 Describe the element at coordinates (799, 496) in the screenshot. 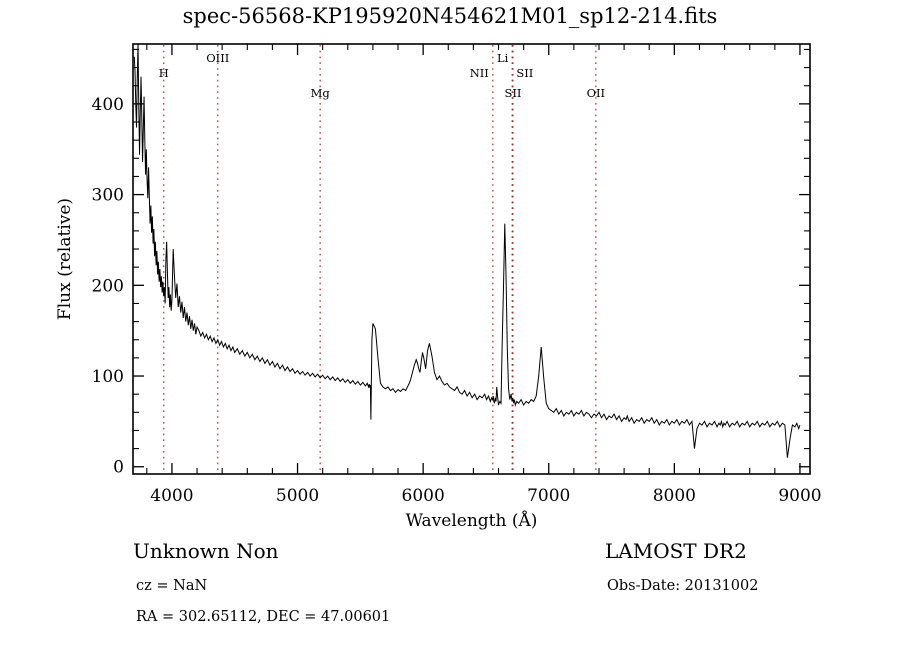

I see `x-tick-label: 9000` at that location.